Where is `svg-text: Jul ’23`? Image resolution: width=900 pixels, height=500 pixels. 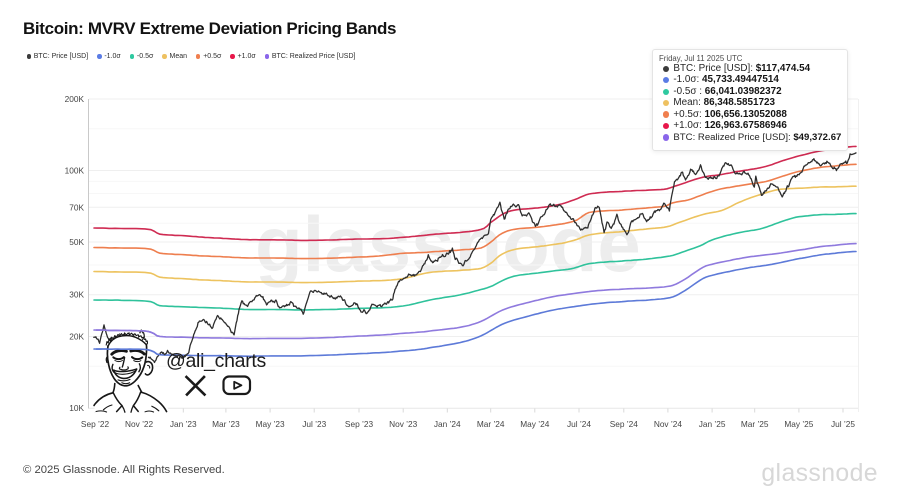 svg-text: Jul ’23 is located at coordinates (314, 424).